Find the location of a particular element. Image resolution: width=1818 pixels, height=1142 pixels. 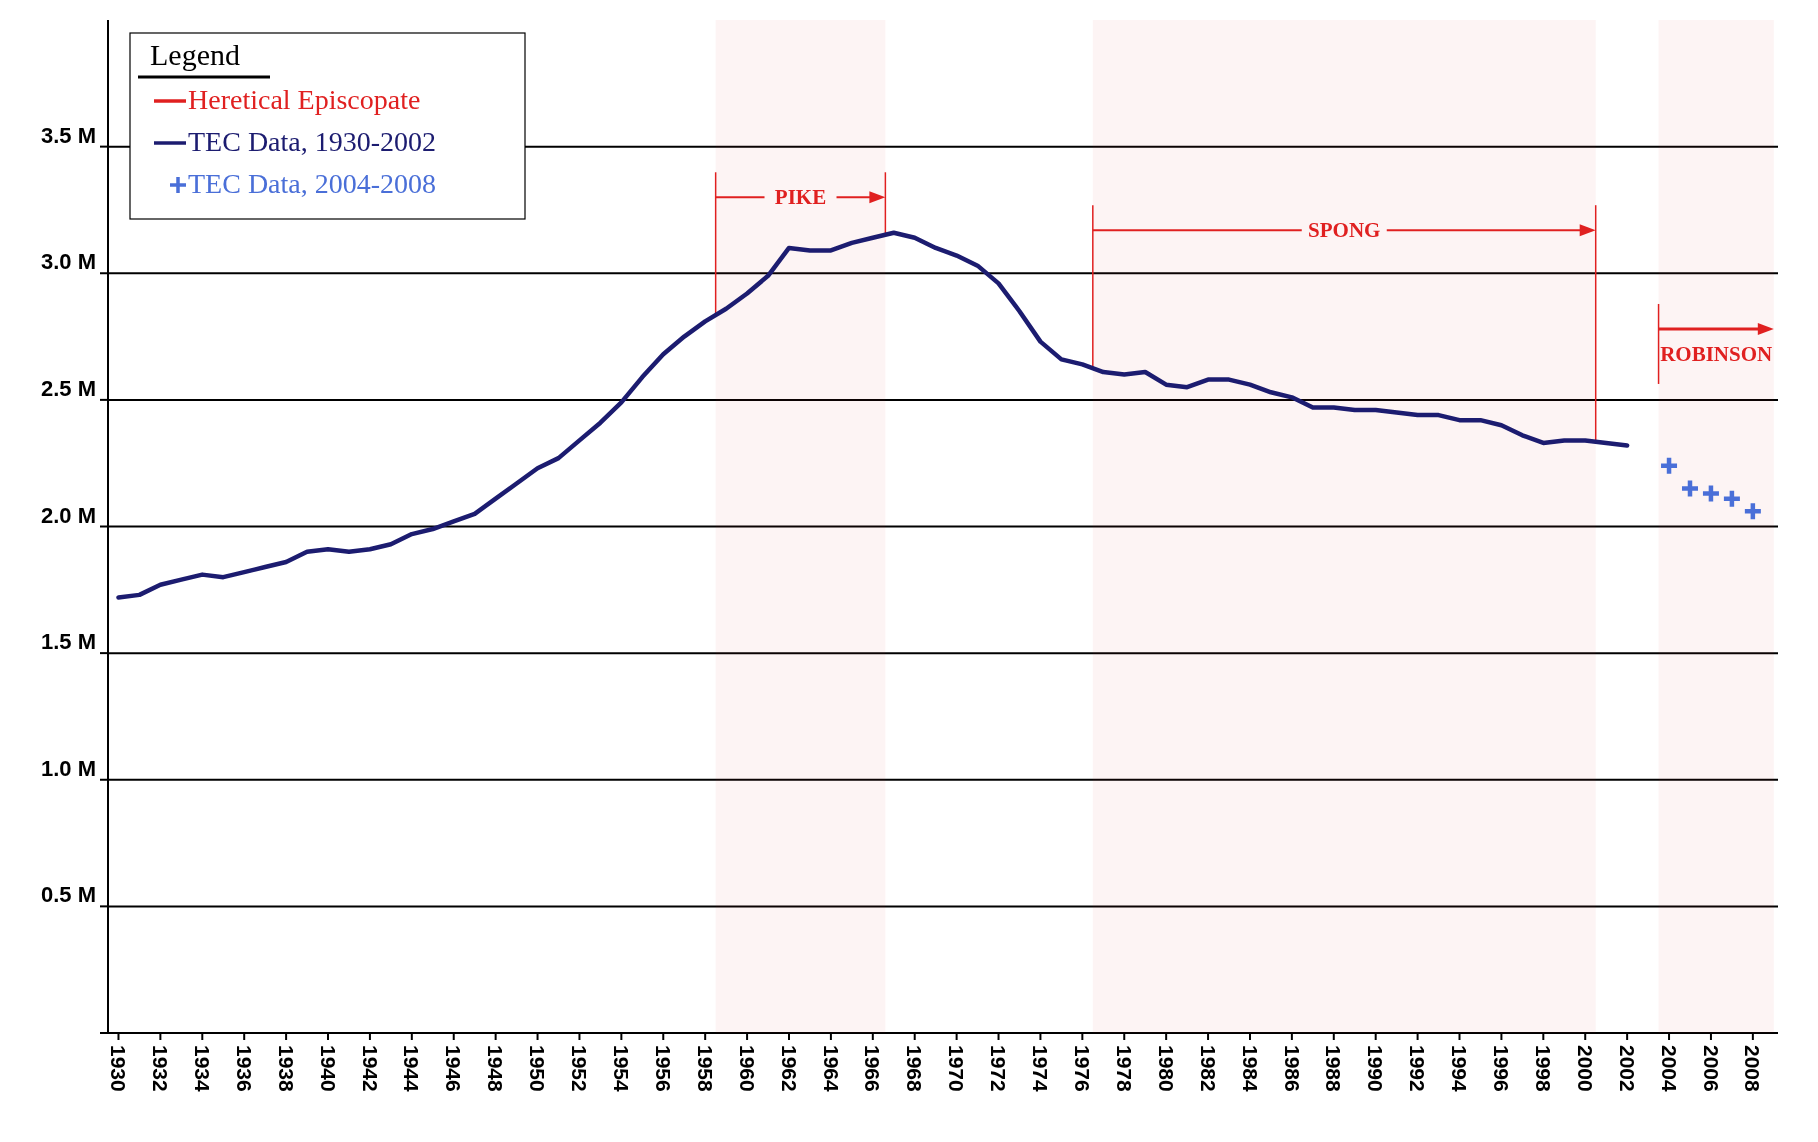

x-tick-label: 1970 is located at coordinates (957, 1068).